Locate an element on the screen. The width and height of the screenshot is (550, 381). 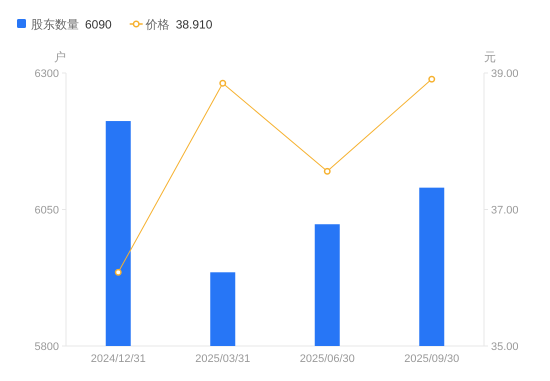
legend-label: 股东数量 is located at coordinates (55, 25).